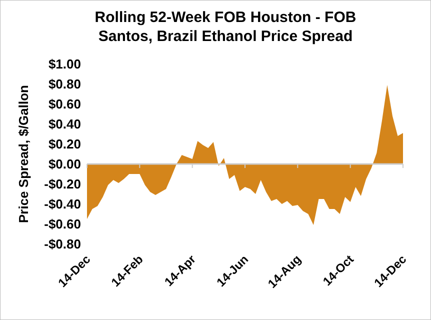 The image size is (431, 320). What do you see at coordinates (225, 27) in the screenshot?
I see `chart-title: Rolling 52-Week FOB Houston - FOB Santos, Brazil Ethanol Price Spread` at bounding box center [225, 27].